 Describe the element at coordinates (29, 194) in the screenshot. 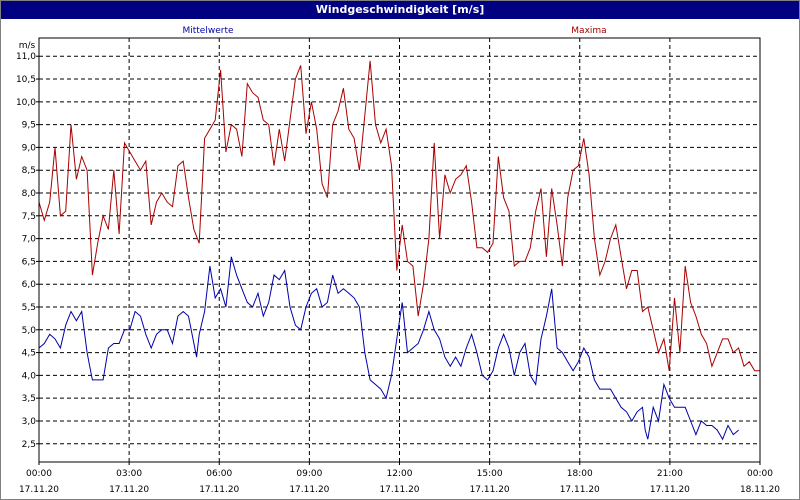

I see `y-tick-label: 8,0` at that location.